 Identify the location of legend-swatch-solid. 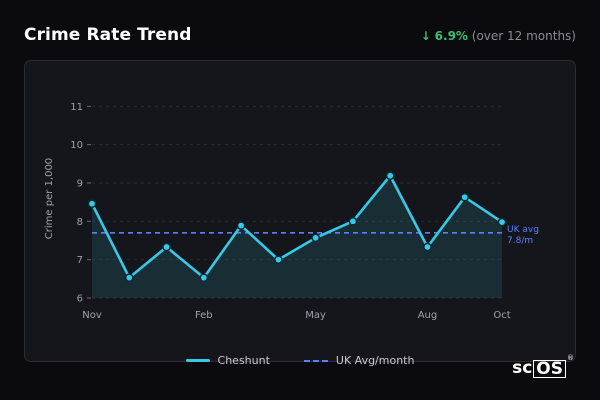
(197, 360).